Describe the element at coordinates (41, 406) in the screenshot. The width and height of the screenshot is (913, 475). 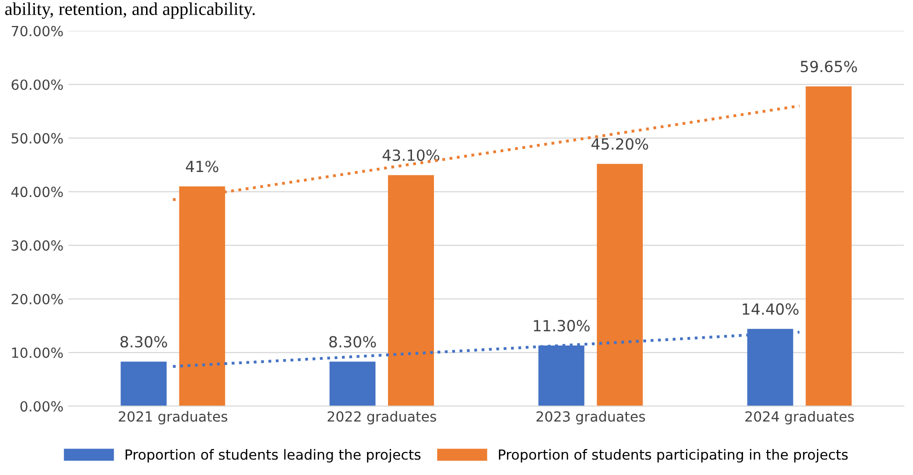
I see `y-tick-label: 0.00%` at that location.